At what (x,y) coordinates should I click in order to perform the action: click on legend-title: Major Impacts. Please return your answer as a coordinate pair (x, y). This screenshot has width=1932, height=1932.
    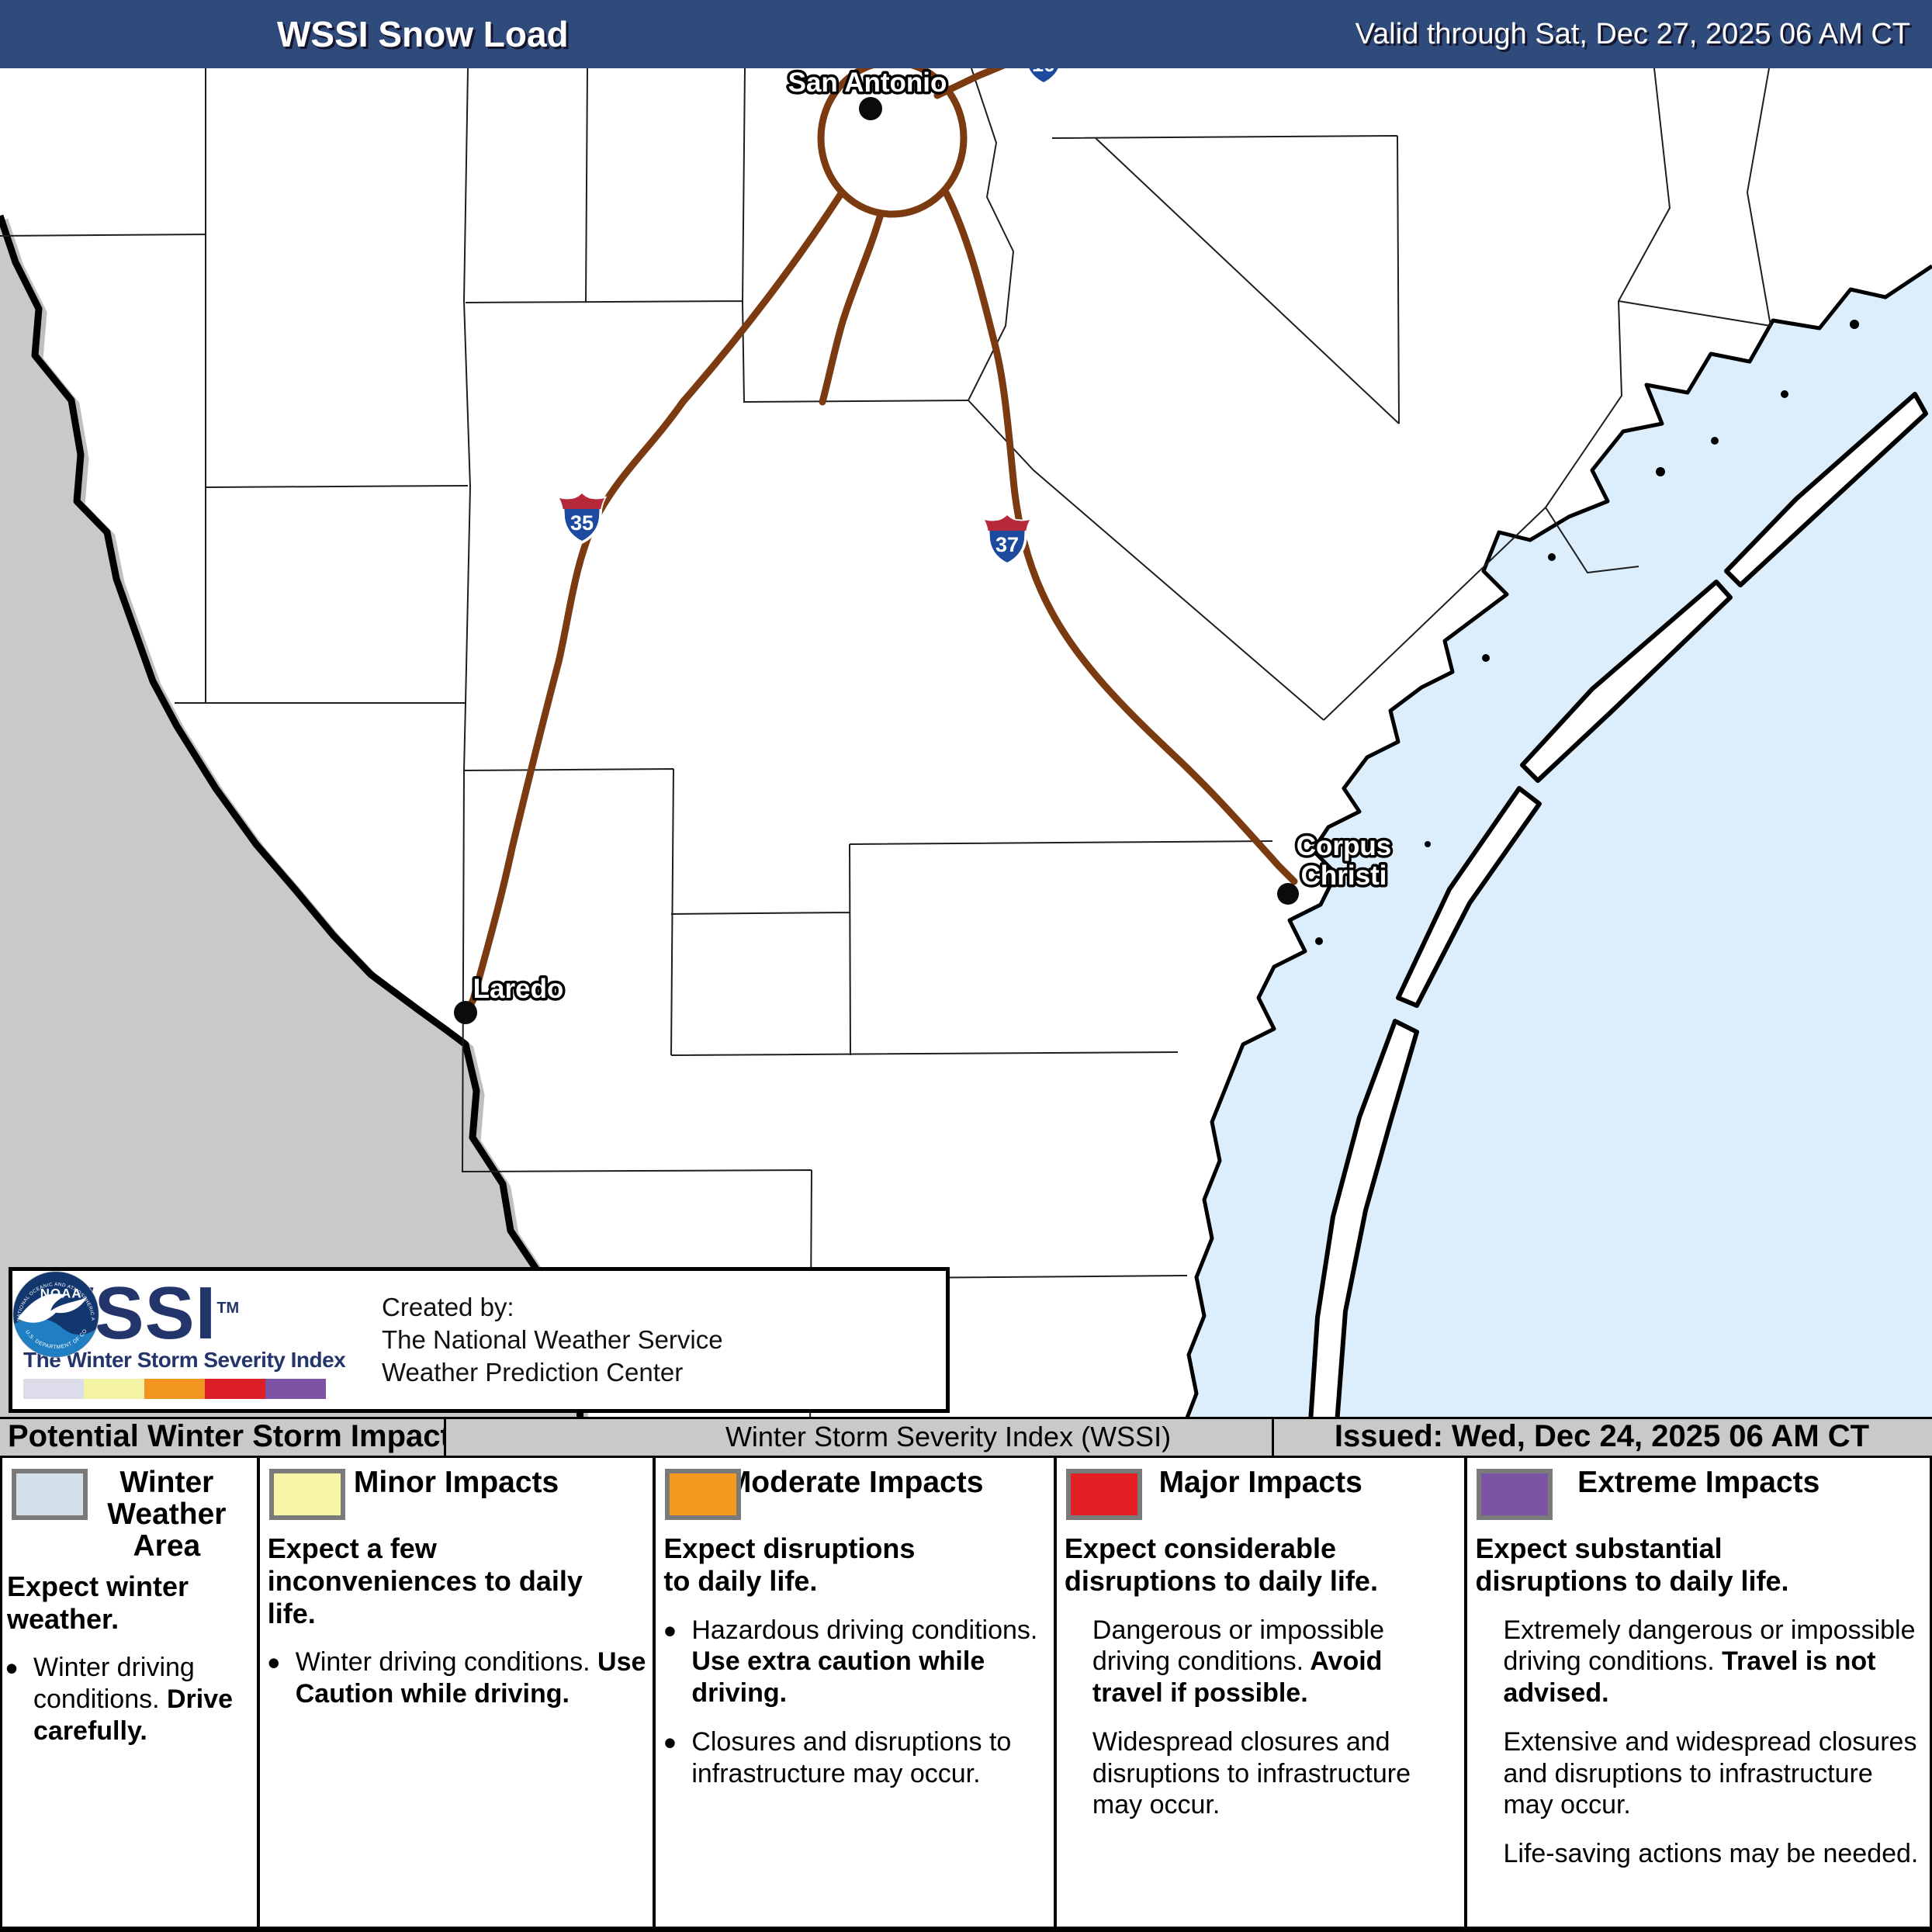
    Looking at the image, I should click on (1260, 1482).